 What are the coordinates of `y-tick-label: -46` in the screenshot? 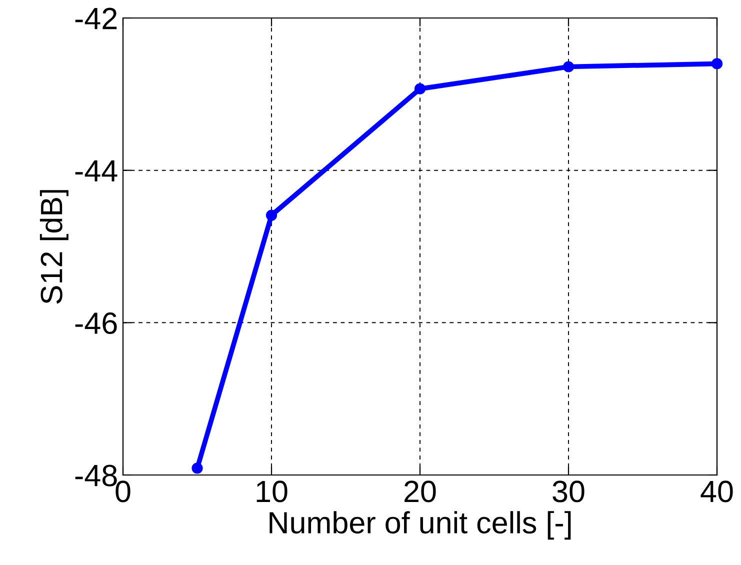 It's located at (96, 323).